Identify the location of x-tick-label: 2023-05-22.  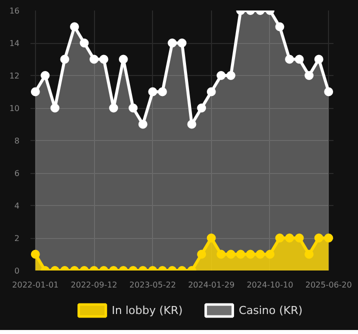
(152, 285).